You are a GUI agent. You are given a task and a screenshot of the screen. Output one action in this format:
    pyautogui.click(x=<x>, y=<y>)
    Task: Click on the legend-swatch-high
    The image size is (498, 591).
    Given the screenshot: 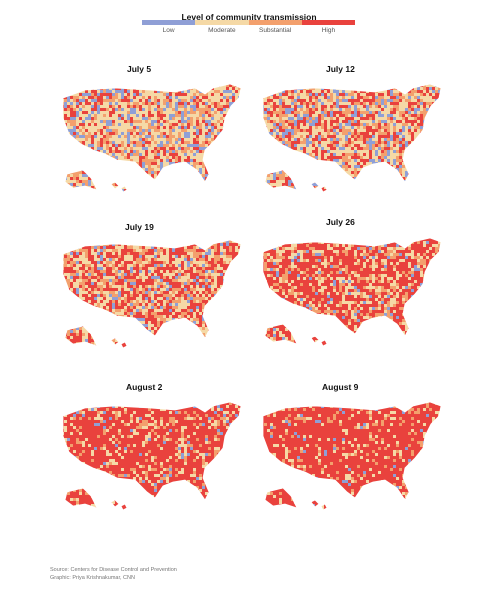 What is the action you would take?
    pyautogui.click(x=328, y=22)
    